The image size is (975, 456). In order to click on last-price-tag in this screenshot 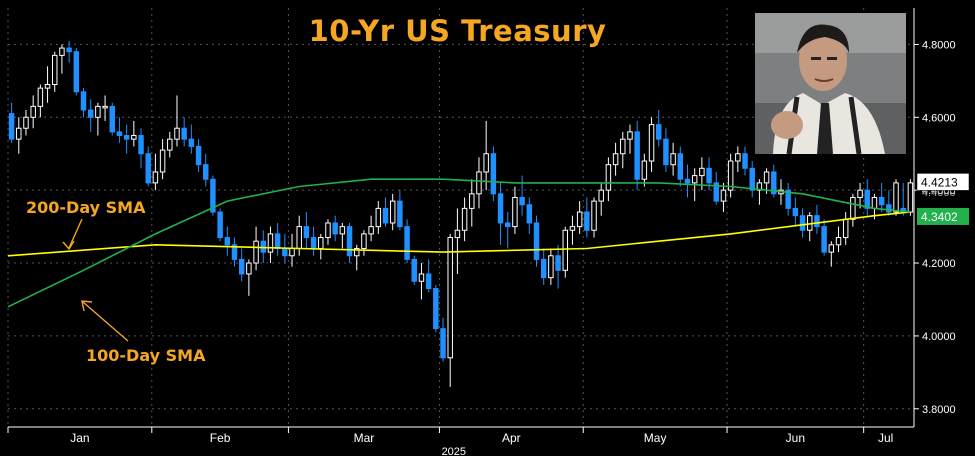, I will do `click(943, 182)`.